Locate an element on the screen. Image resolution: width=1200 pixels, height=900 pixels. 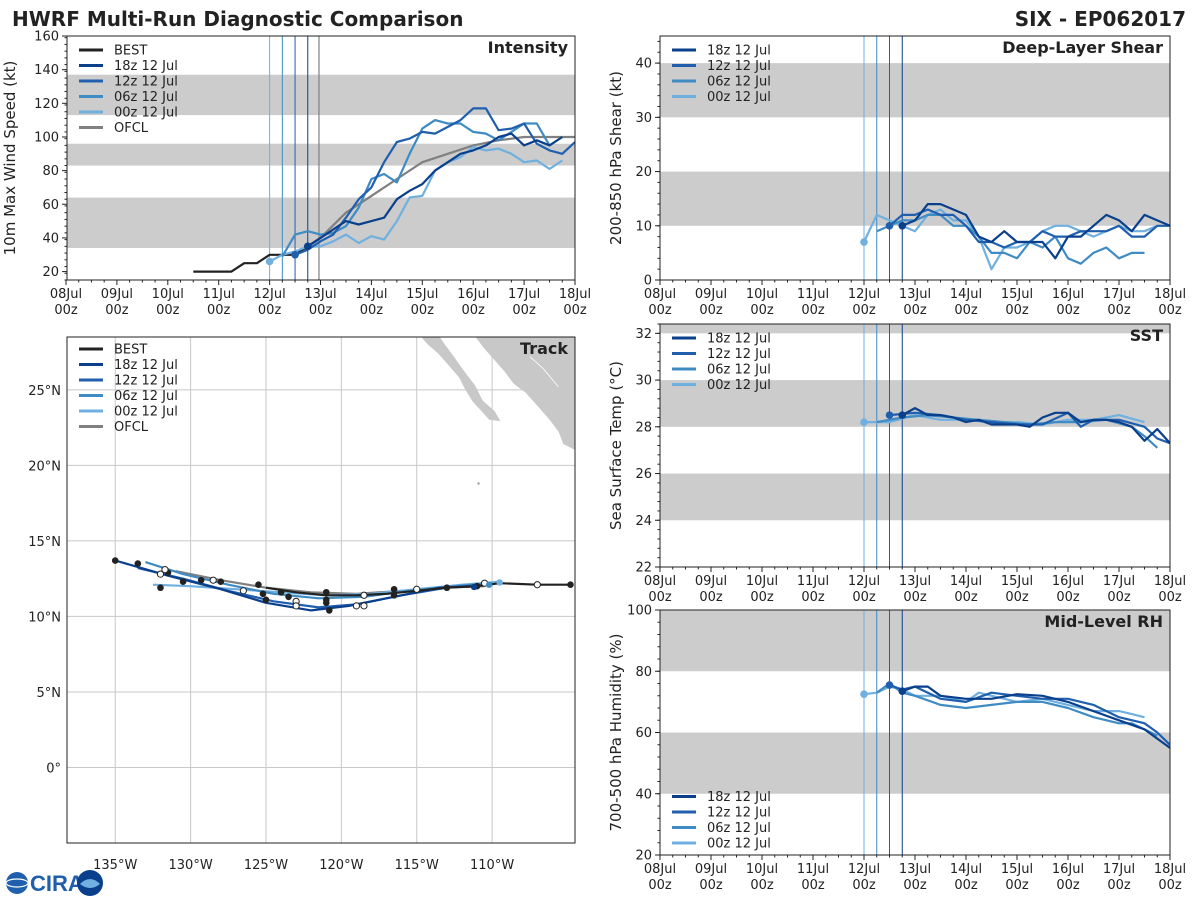
track-legend-label: 06z 12 Jul is located at coordinates (146, 396).